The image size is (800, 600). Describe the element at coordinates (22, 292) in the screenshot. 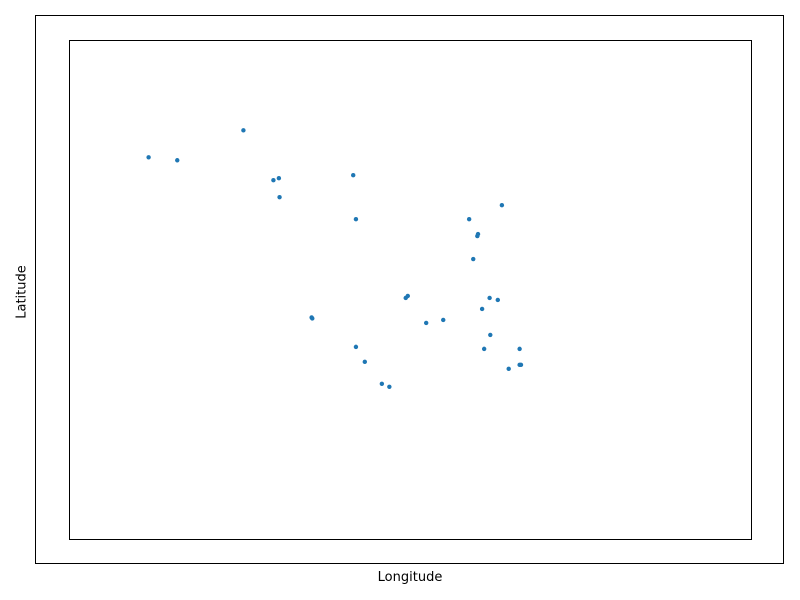

I see `y-axis-label: Latitude` at that location.